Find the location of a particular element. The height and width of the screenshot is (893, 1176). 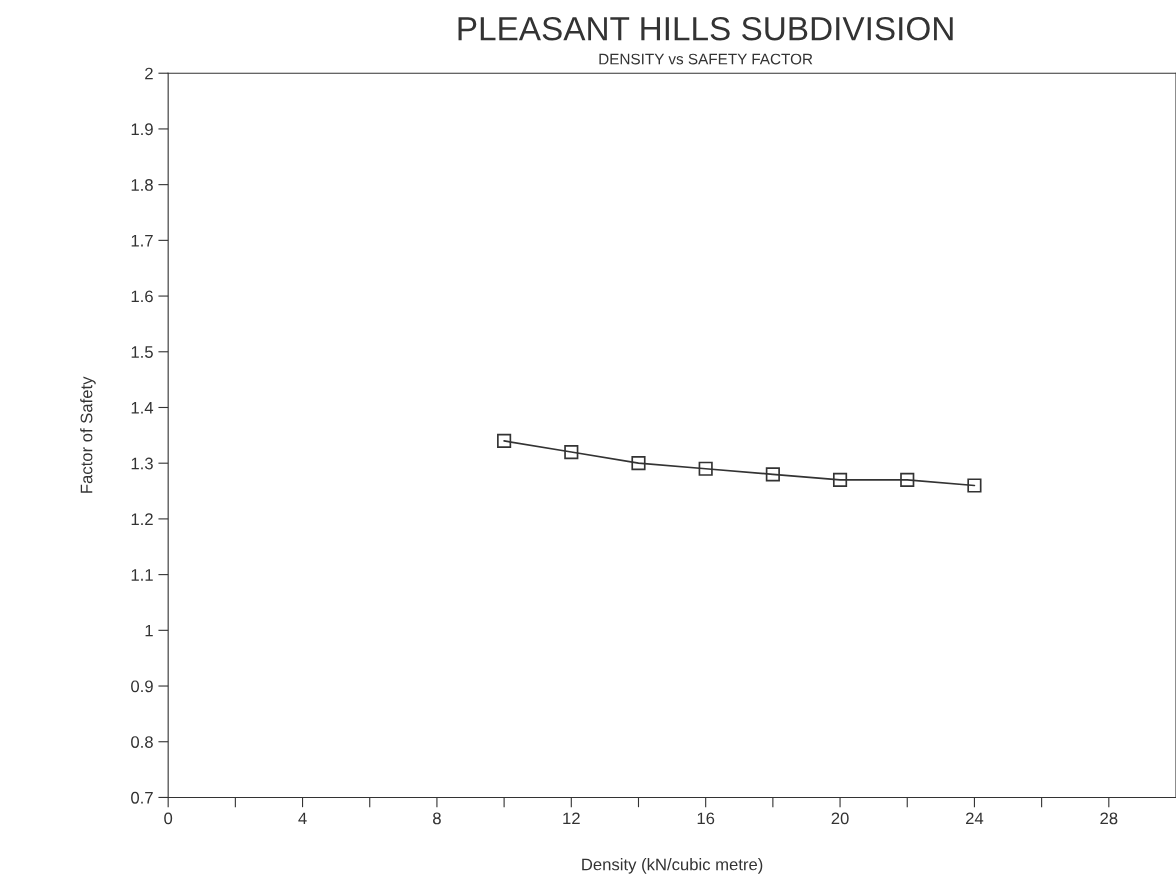

y-tick-label: 1.2 is located at coordinates (142, 519).